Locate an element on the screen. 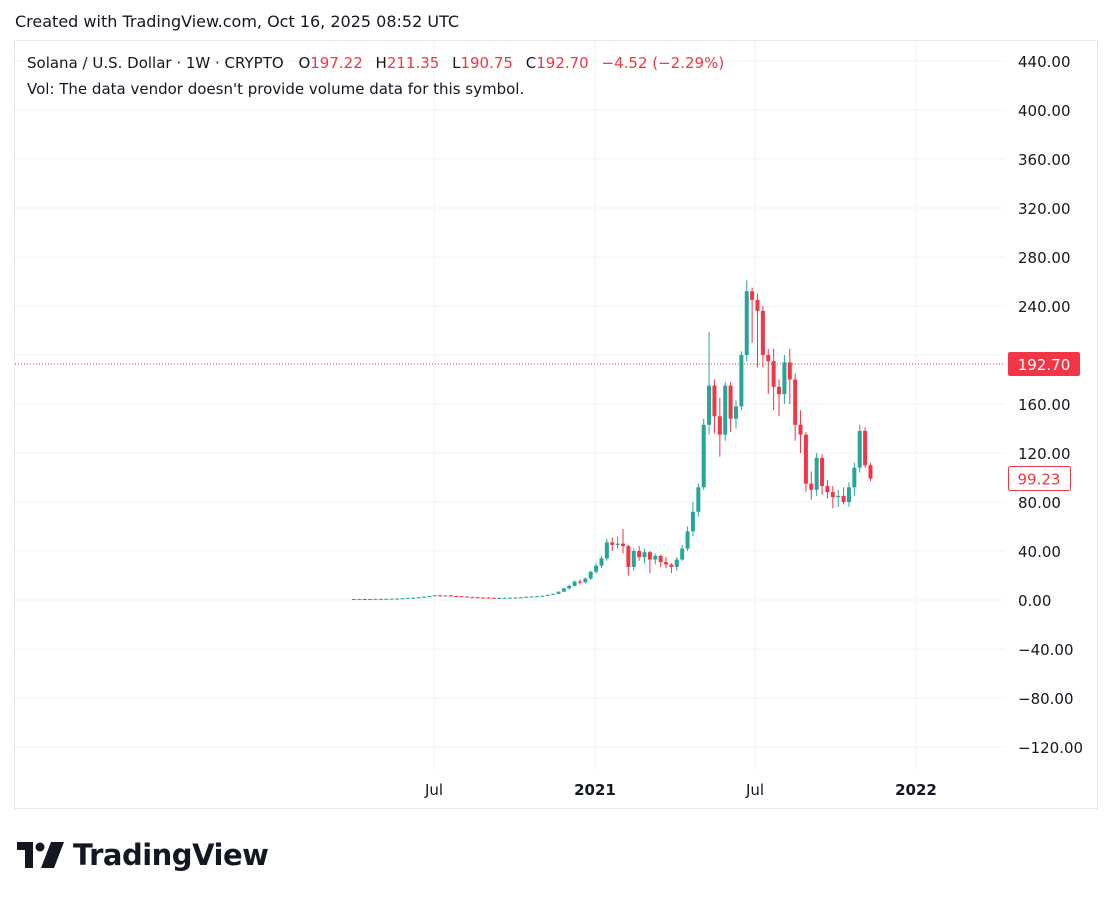 This screenshot has width=1112, height=899. low-value: 190.75 is located at coordinates (486, 63).